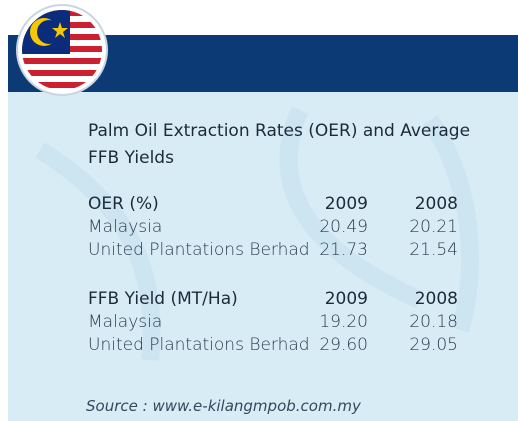  I want to click on cell: 19.20, so click(343, 322).